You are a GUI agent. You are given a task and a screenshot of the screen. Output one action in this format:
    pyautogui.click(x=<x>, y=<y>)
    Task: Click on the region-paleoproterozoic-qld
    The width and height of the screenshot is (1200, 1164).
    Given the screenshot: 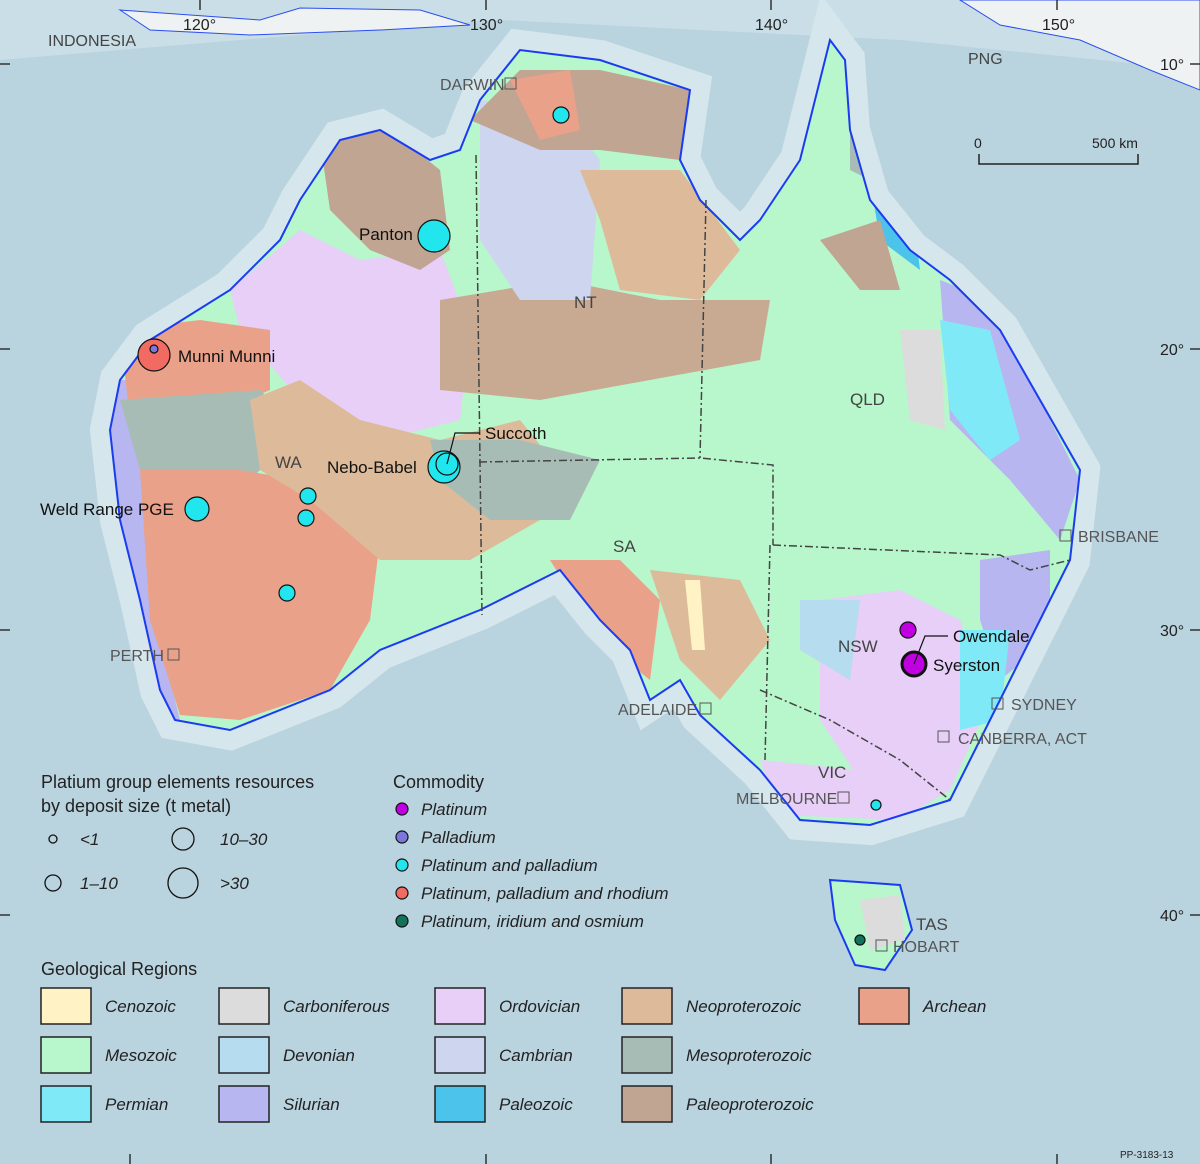 What is the action you would take?
    pyautogui.click(x=860, y=255)
    